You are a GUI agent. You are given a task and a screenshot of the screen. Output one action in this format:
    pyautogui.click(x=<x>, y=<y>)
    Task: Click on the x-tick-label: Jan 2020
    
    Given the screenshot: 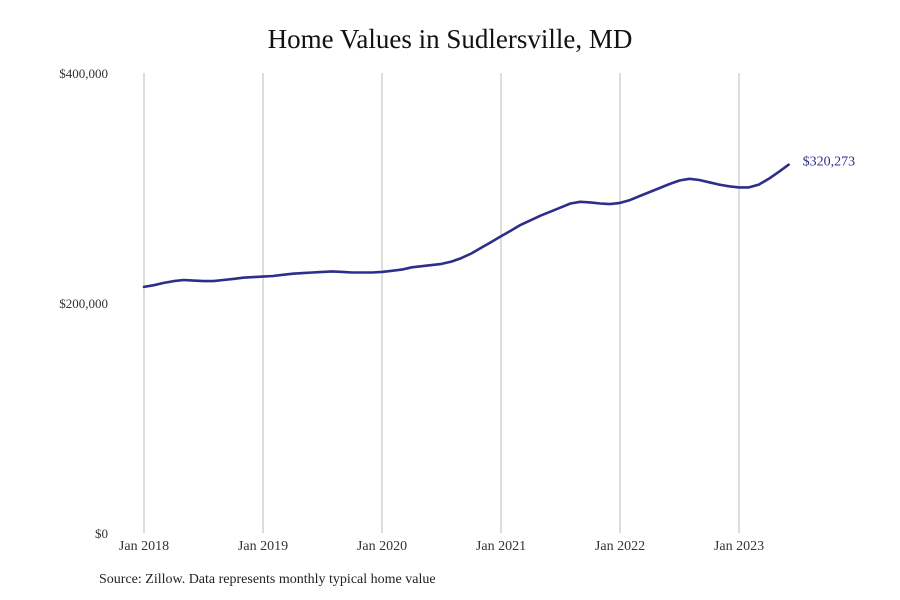 What is the action you would take?
    pyautogui.click(x=382, y=546)
    